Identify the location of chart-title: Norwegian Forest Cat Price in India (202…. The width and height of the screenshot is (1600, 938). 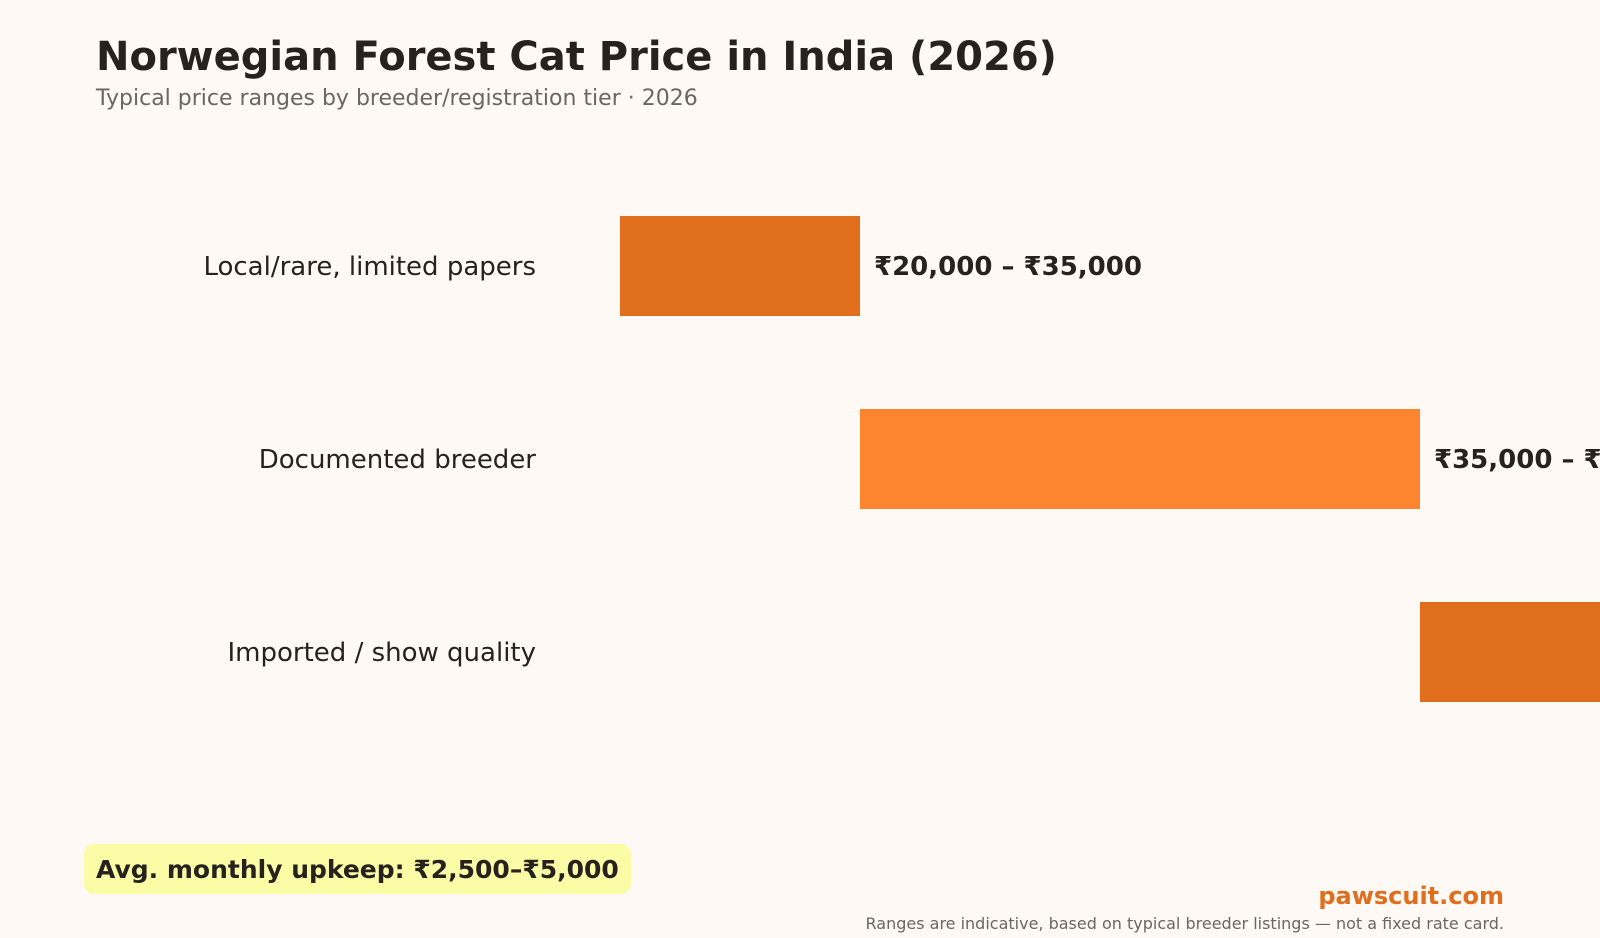
(576, 57).